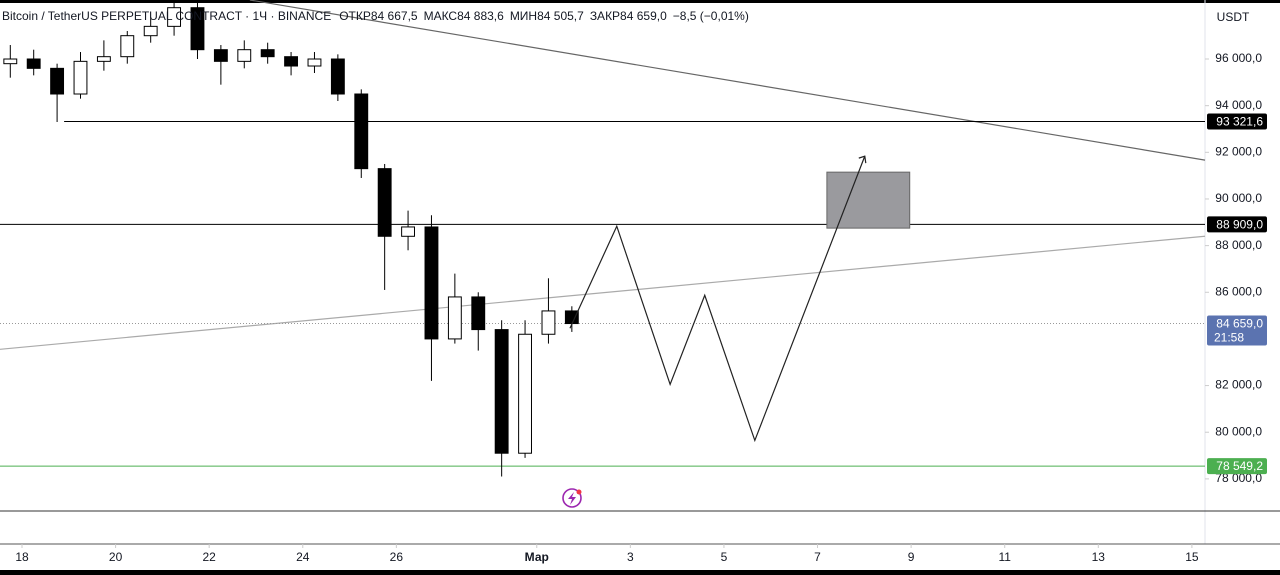 Image resolution: width=1280 pixels, height=575 pixels. What do you see at coordinates (711, 16) in the screenshot?
I see `header-stat: −8,5 (−0,01%)` at bounding box center [711, 16].